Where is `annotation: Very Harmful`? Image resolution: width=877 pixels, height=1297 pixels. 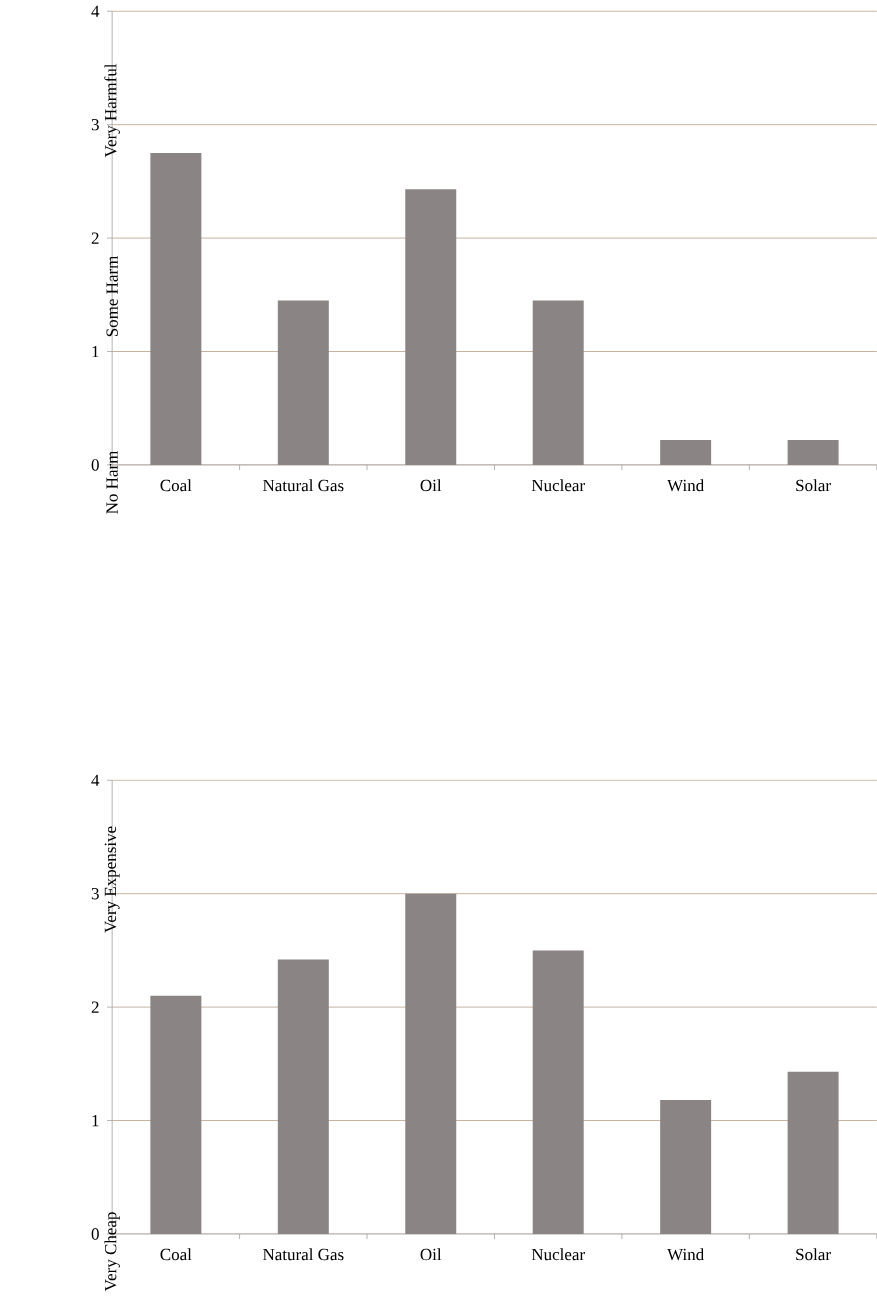 annotation: Very Harmful is located at coordinates (112, 110).